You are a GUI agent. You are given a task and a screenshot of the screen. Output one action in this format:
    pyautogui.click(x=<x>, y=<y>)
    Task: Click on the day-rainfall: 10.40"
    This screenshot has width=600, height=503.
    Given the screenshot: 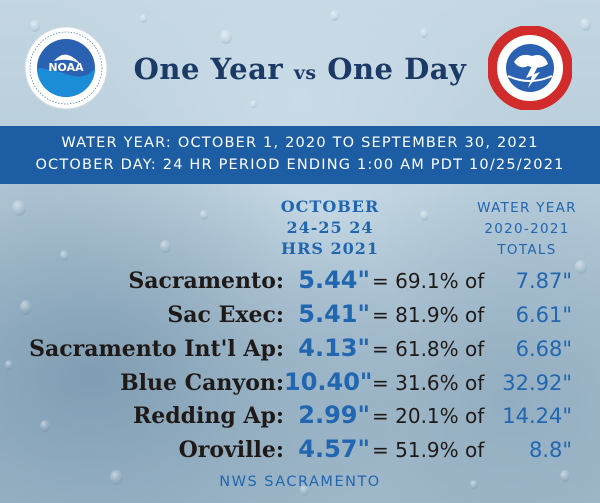 What is the action you would take?
    pyautogui.click(x=328, y=382)
    